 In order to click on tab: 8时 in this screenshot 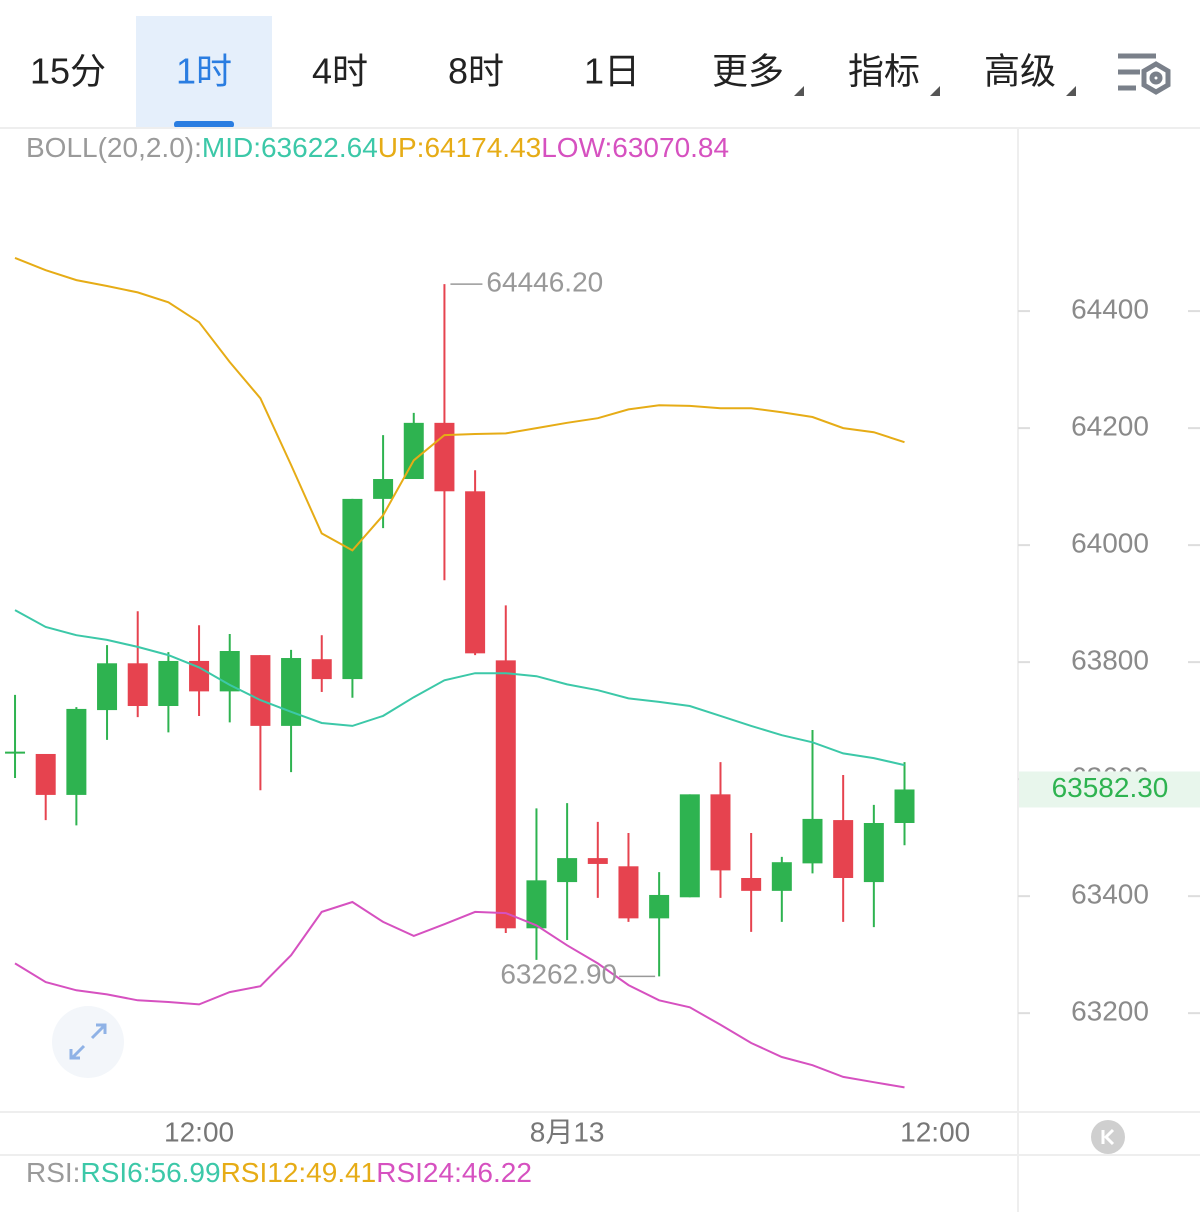, I will do `click(476, 71)`.